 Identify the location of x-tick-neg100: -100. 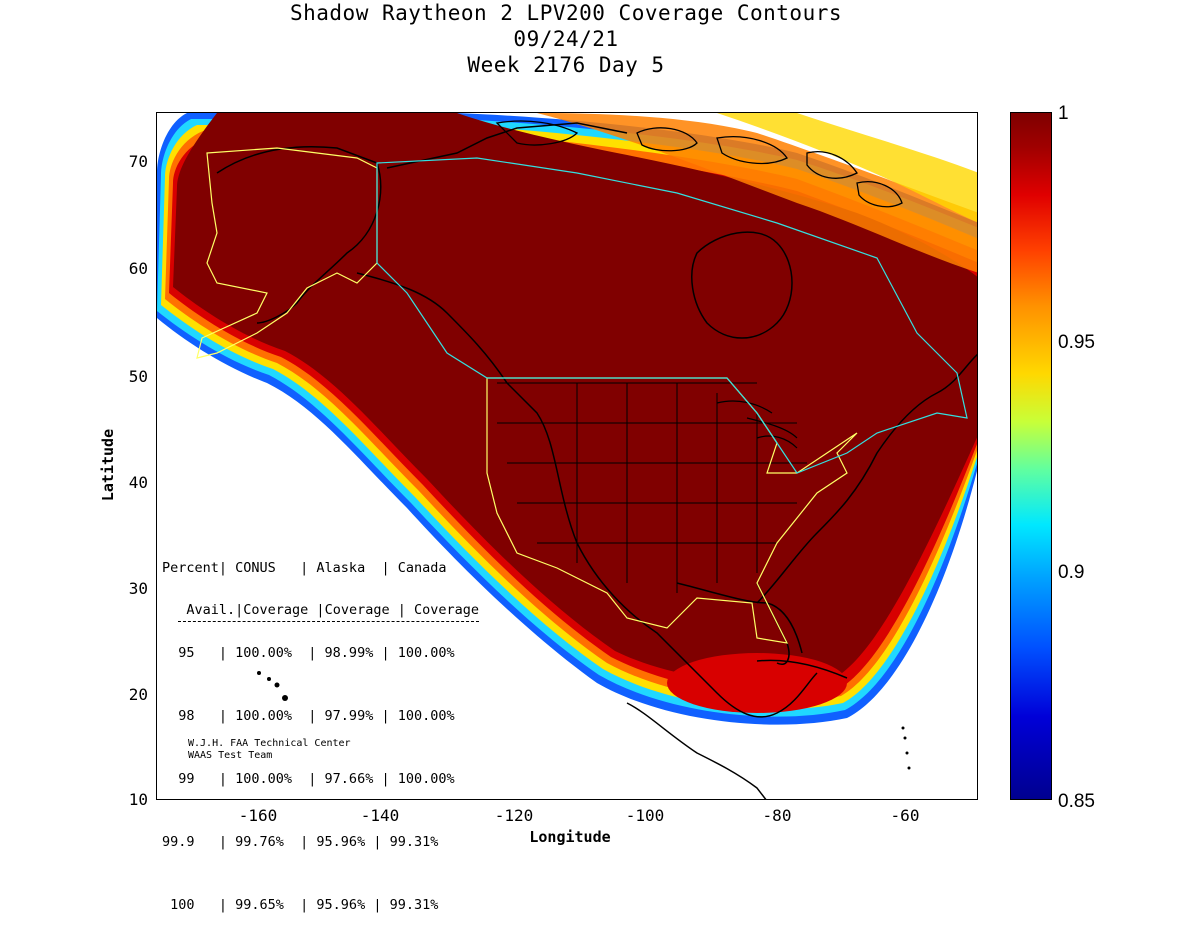
(645, 815).